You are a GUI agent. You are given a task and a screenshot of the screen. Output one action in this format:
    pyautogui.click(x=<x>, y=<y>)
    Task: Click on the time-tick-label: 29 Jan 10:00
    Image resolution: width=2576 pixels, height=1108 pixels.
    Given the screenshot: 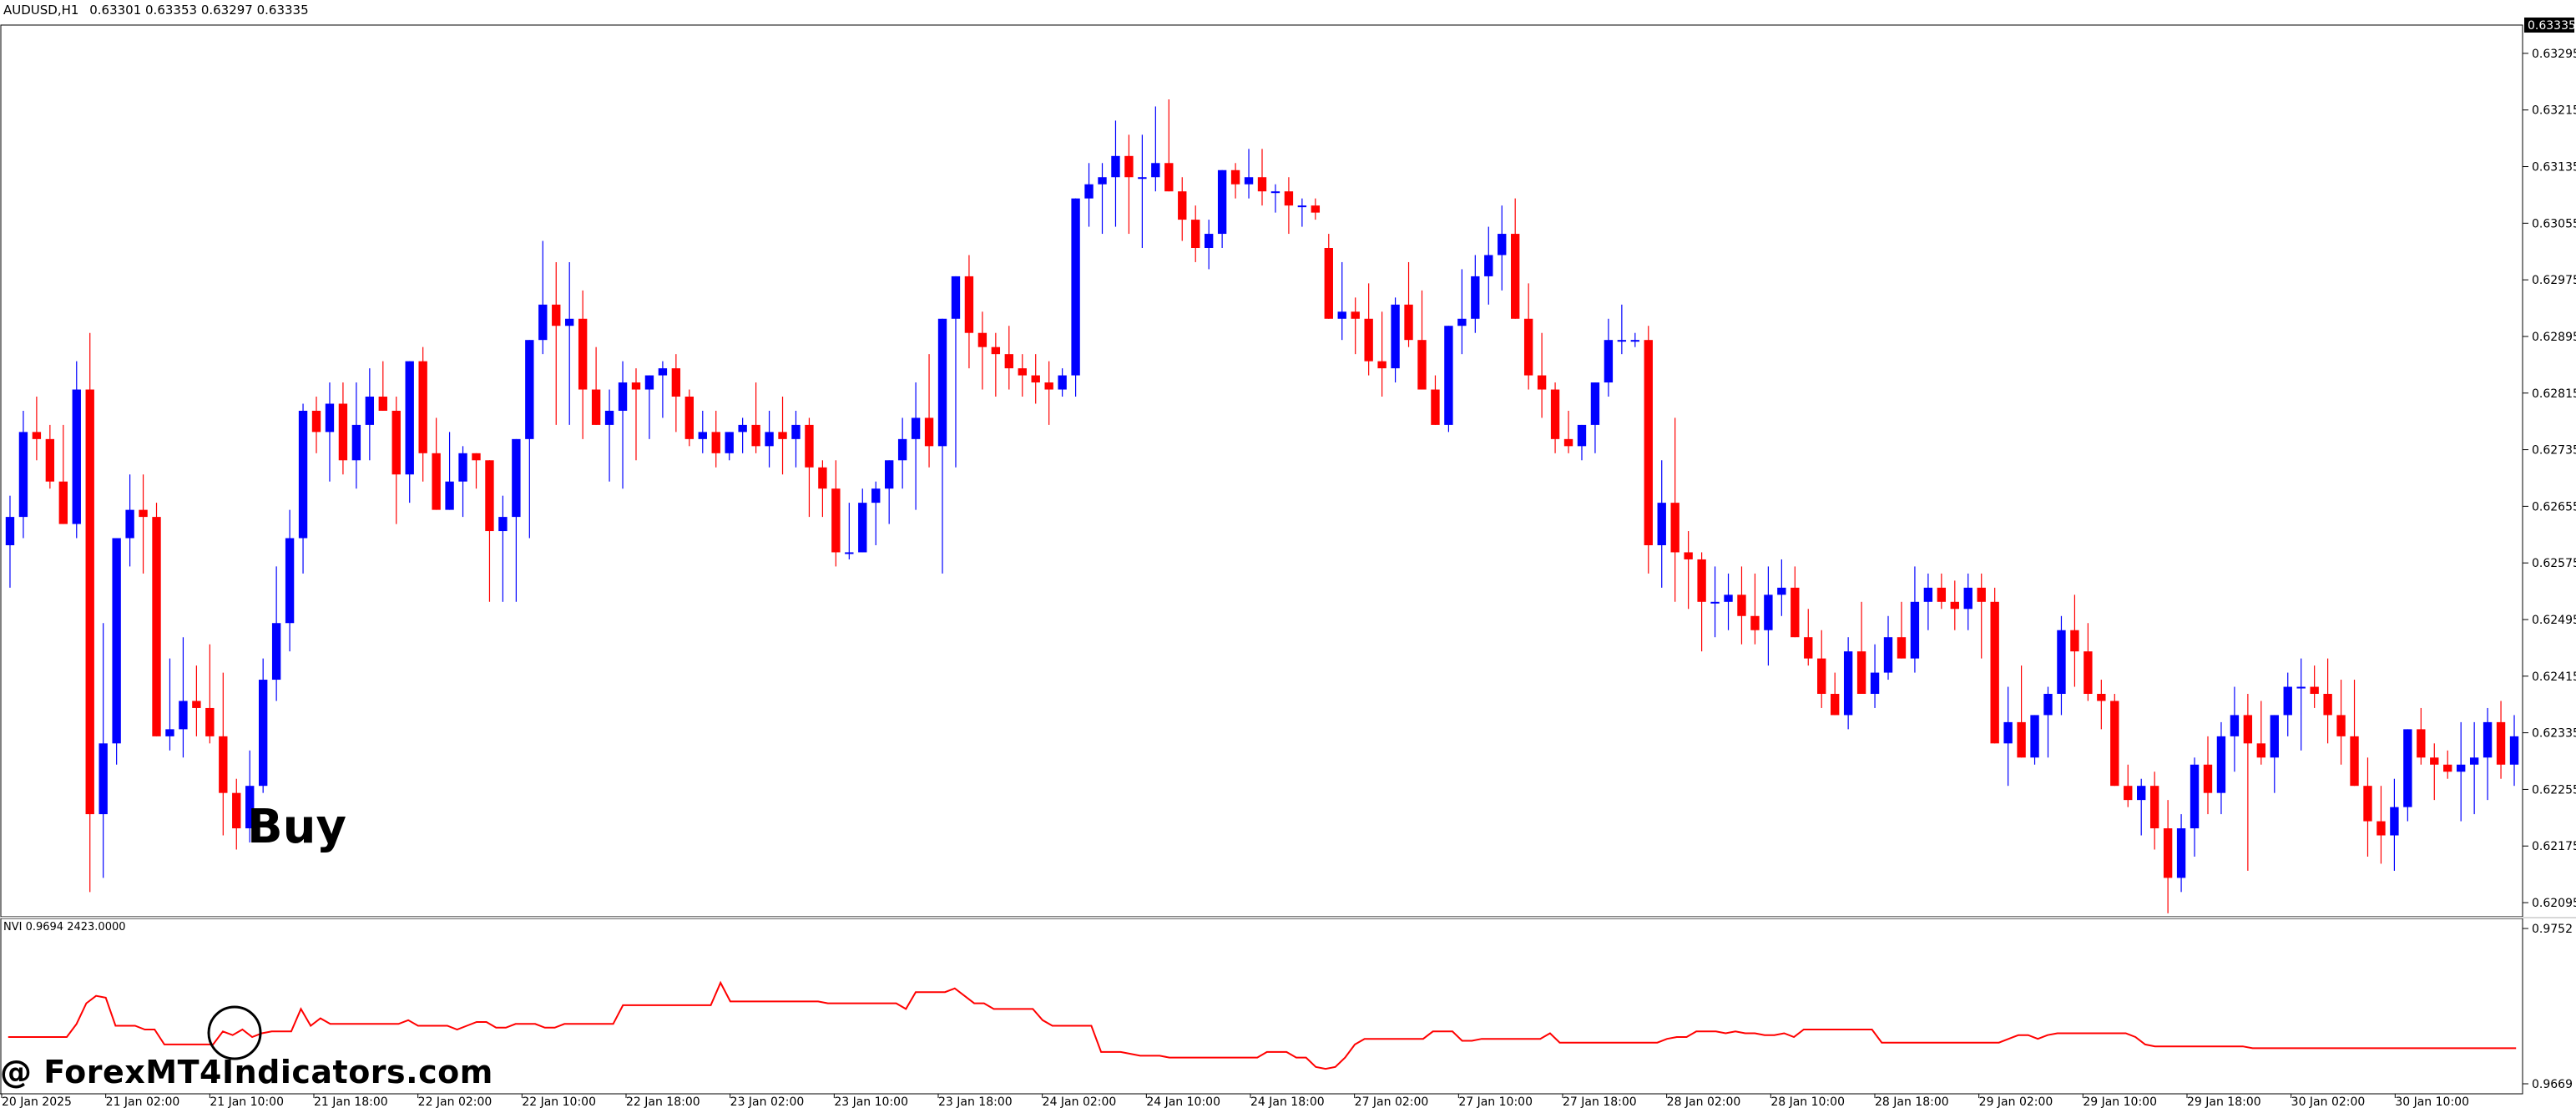 What is the action you would take?
    pyautogui.click(x=2120, y=1101)
    